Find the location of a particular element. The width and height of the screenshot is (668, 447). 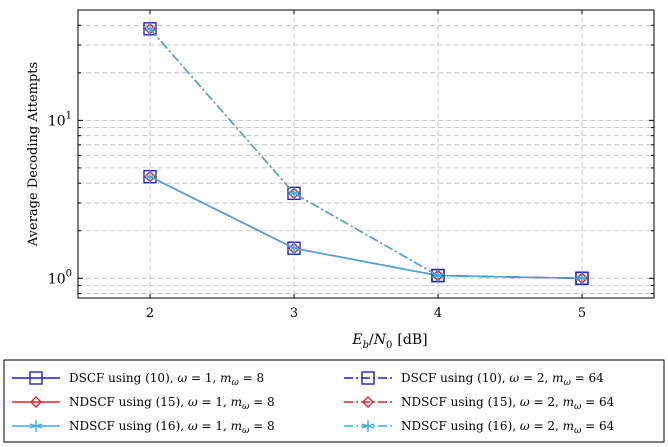

legend-label: NDSCF using (15), ω = 1, mω = 8 is located at coordinates (172, 403).